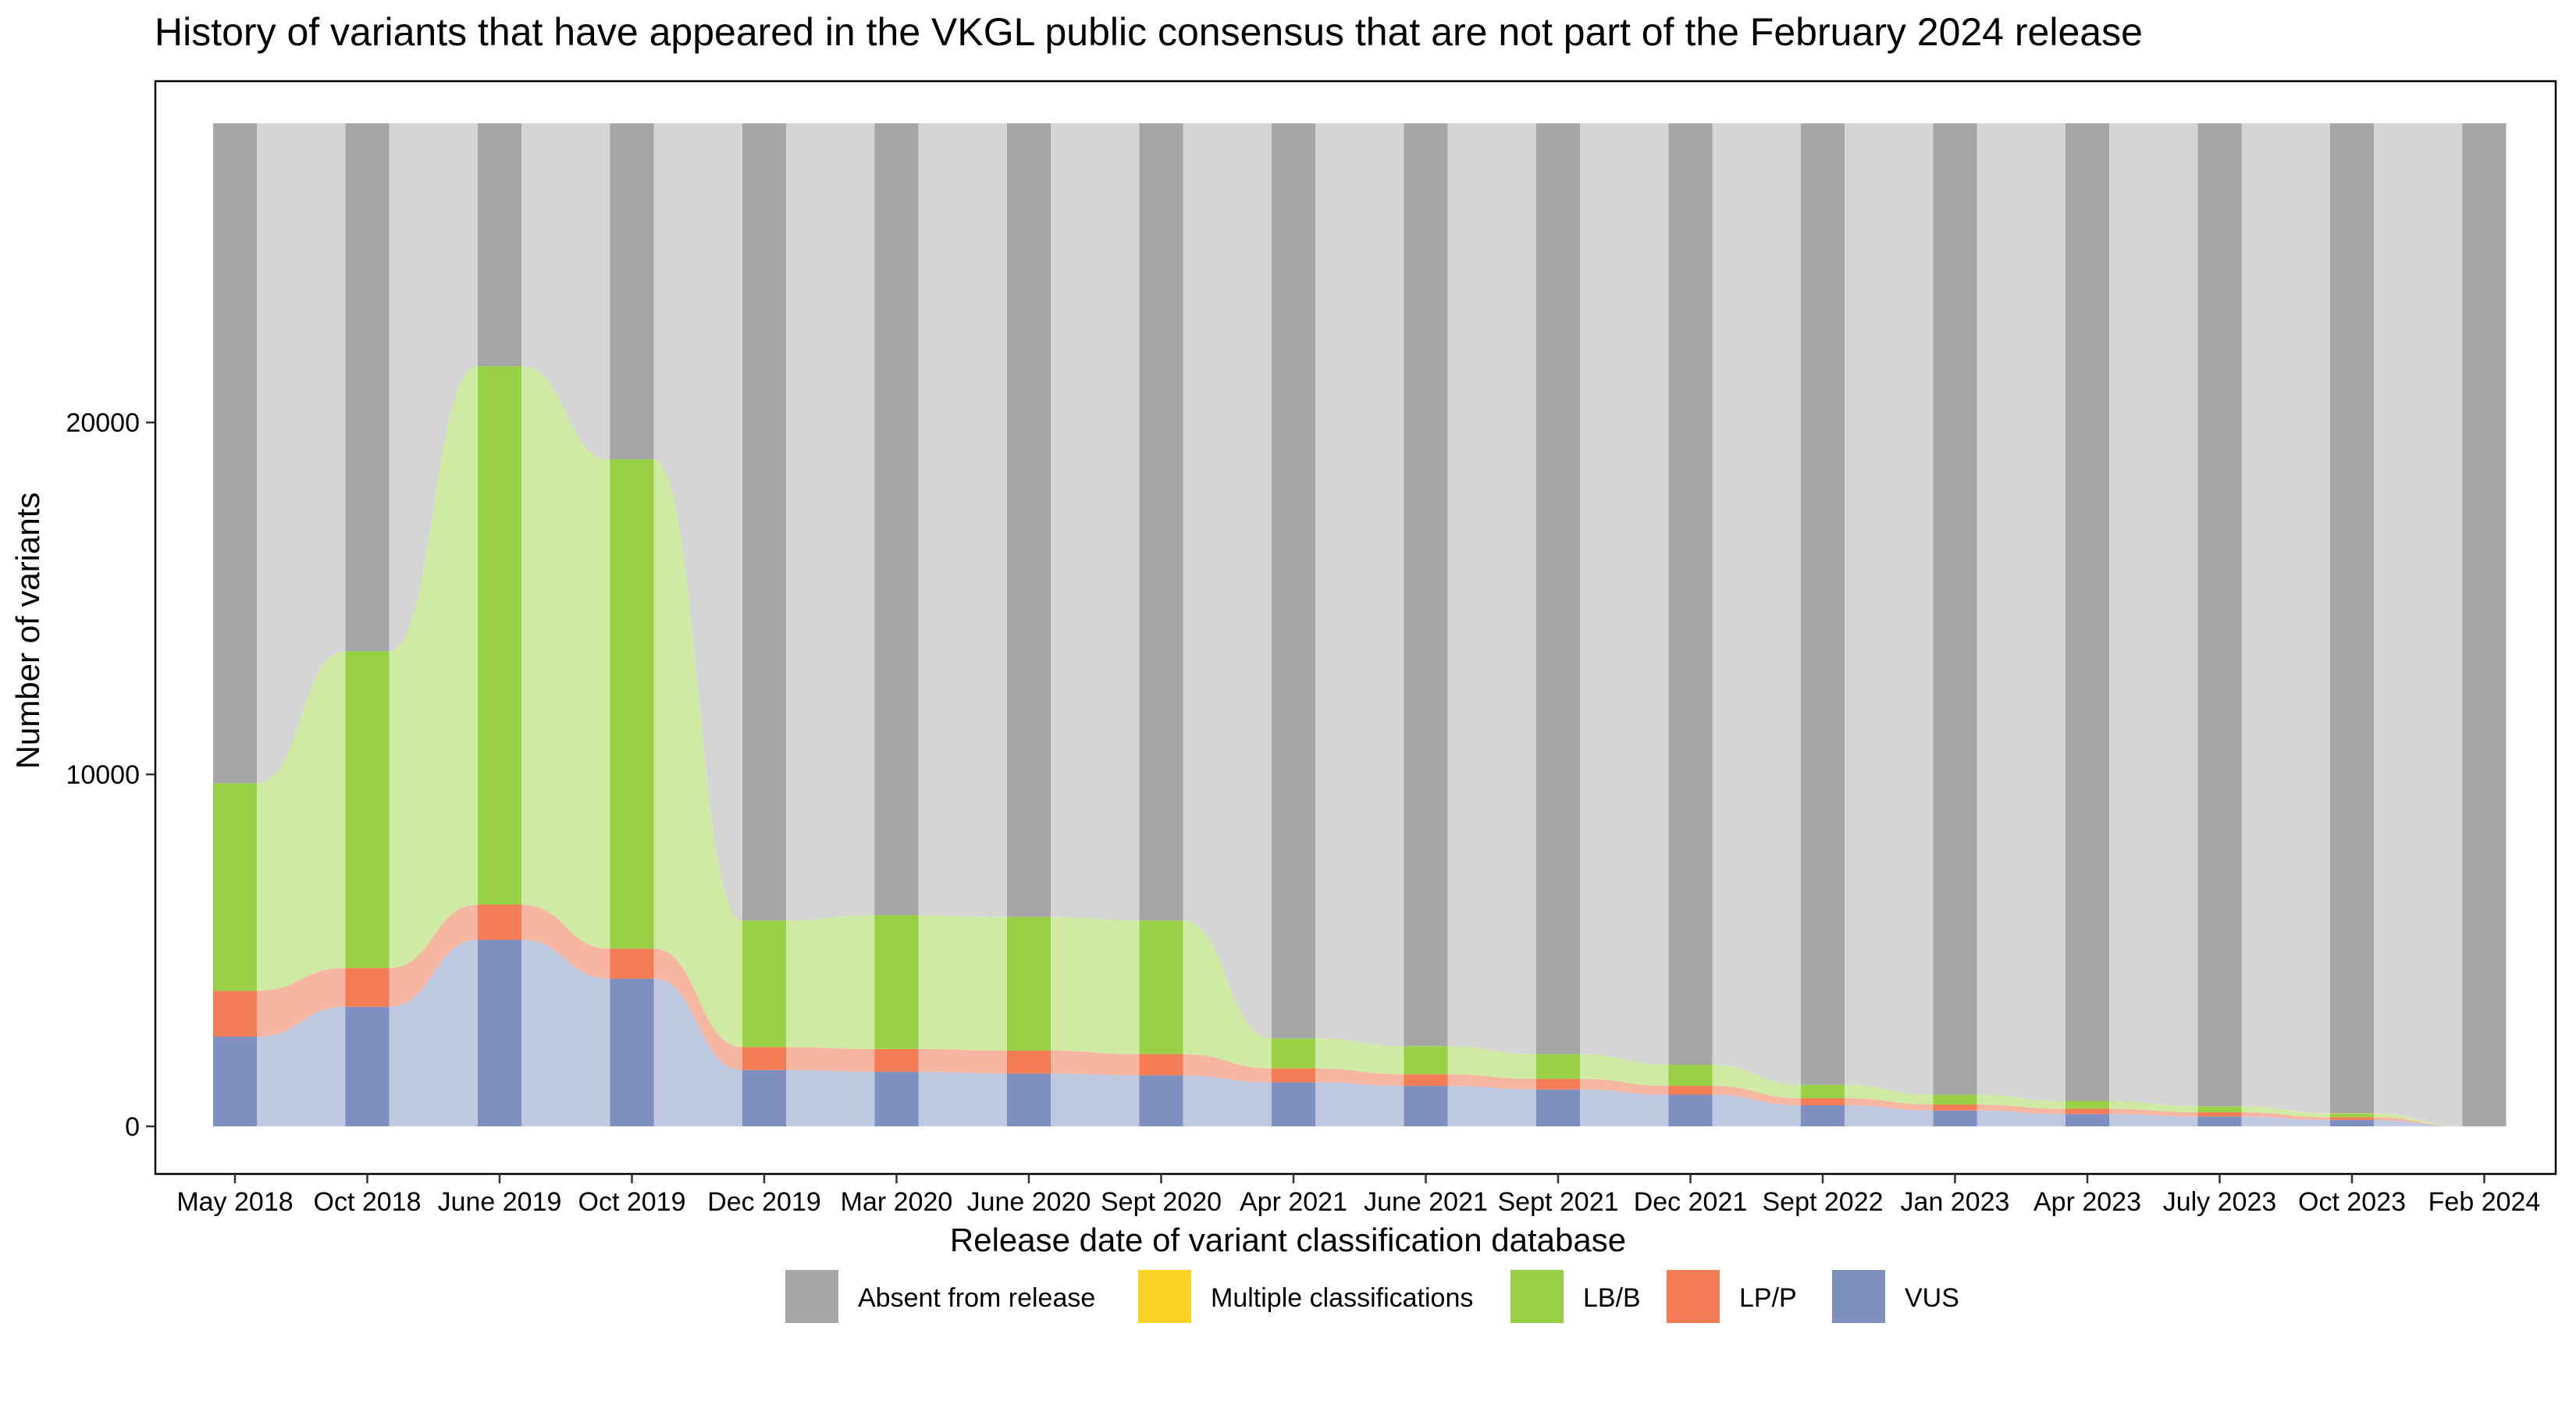 The width and height of the screenshot is (2576, 1405). Describe the element at coordinates (1823, 1115) in the screenshot. I see `bar-vus-sept-2022` at that location.